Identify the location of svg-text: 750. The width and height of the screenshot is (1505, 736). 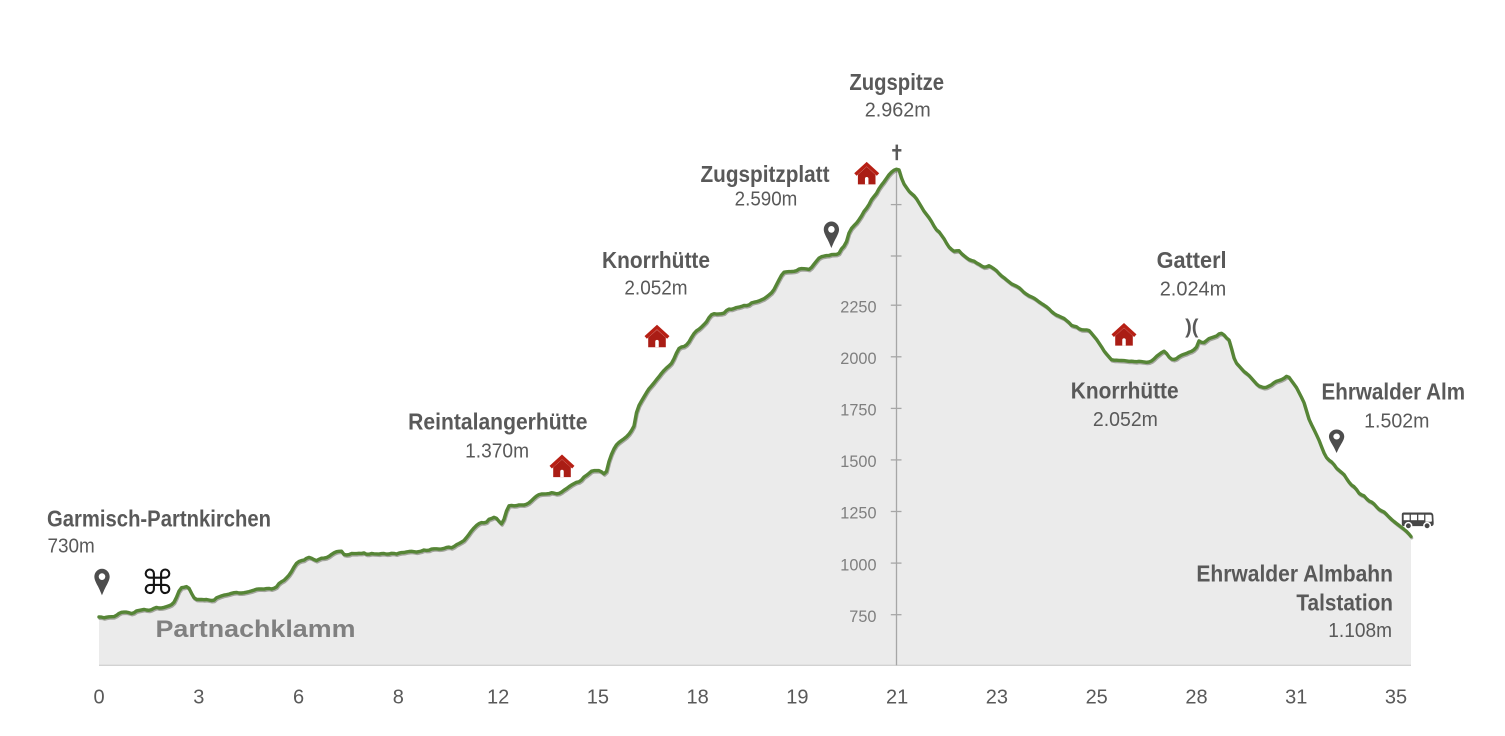
(862, 617).